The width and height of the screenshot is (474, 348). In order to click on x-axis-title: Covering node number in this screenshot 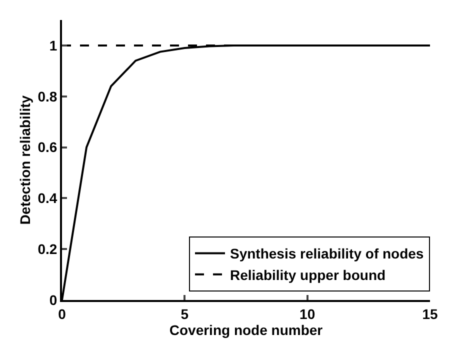, I will do `click(246, 330)`.